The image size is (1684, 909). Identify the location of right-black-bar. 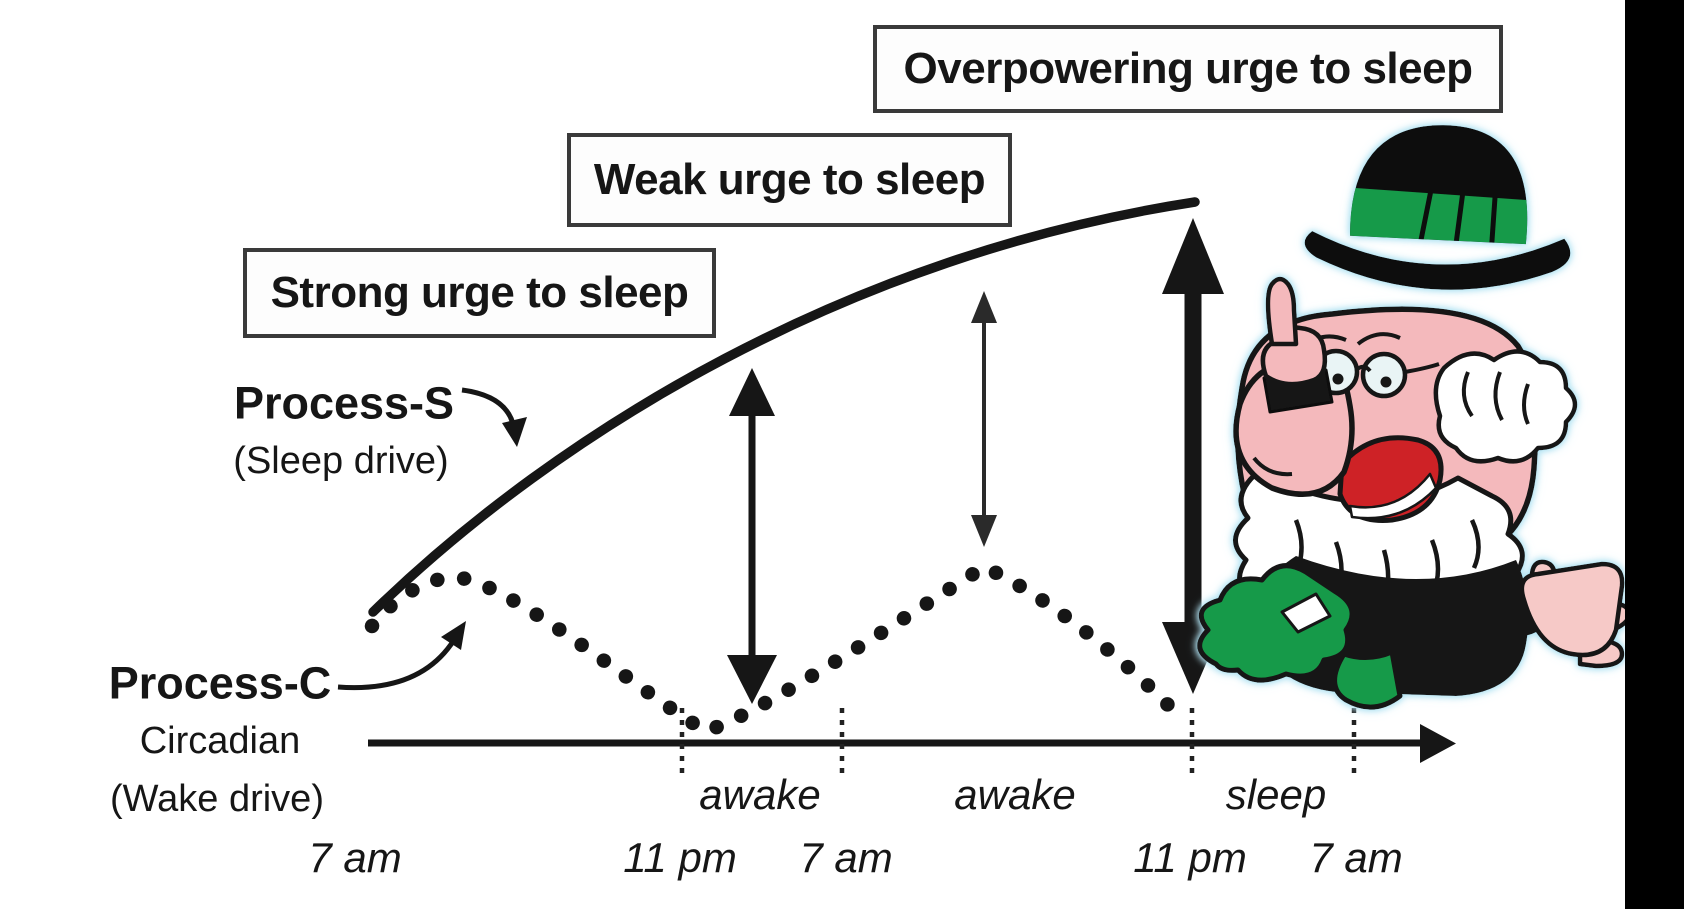
(1654, 454).